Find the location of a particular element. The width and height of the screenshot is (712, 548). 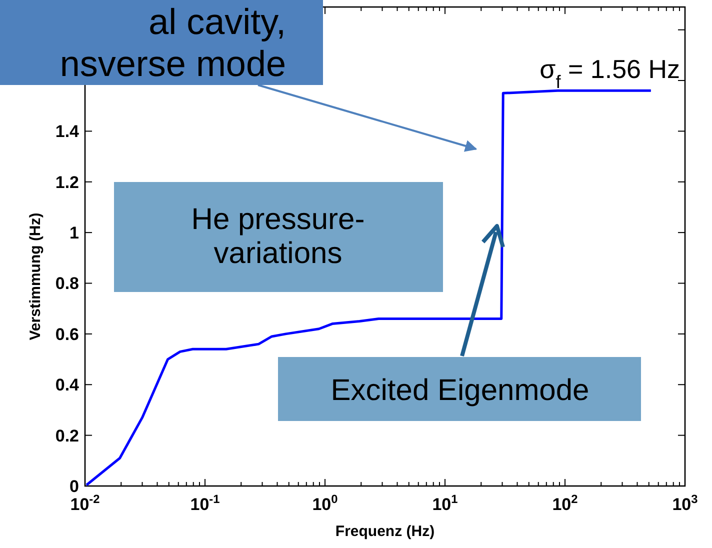

x-axis-title: Frequenz (Hz) is located at coordinates (385, 531).